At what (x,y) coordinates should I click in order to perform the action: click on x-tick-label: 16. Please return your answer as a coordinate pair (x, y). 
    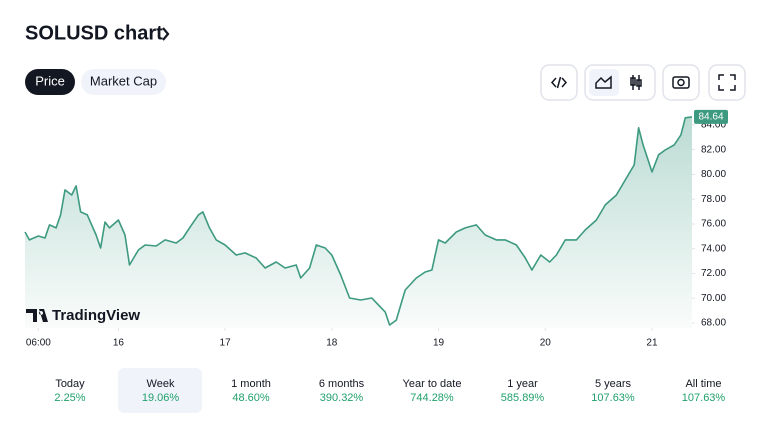
    Looking at the image, I should click on (119, 343).